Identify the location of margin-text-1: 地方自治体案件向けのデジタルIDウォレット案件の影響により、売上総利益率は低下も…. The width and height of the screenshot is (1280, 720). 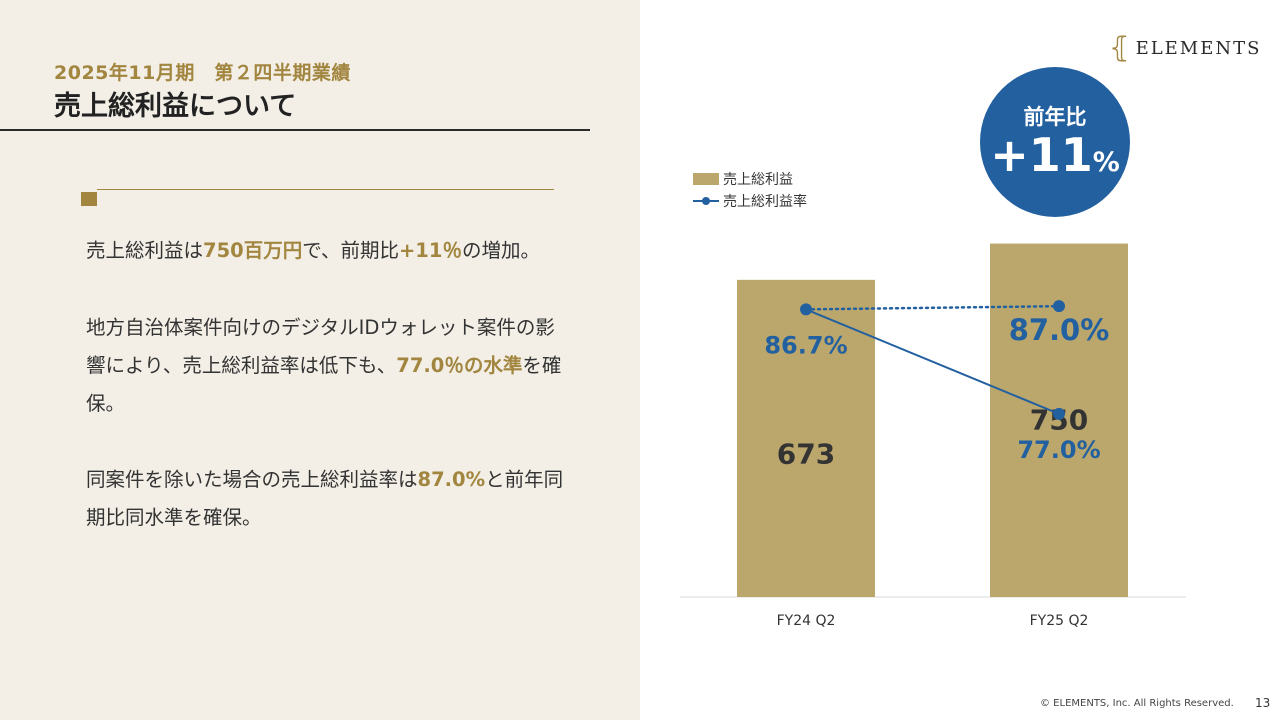
(320, 346).